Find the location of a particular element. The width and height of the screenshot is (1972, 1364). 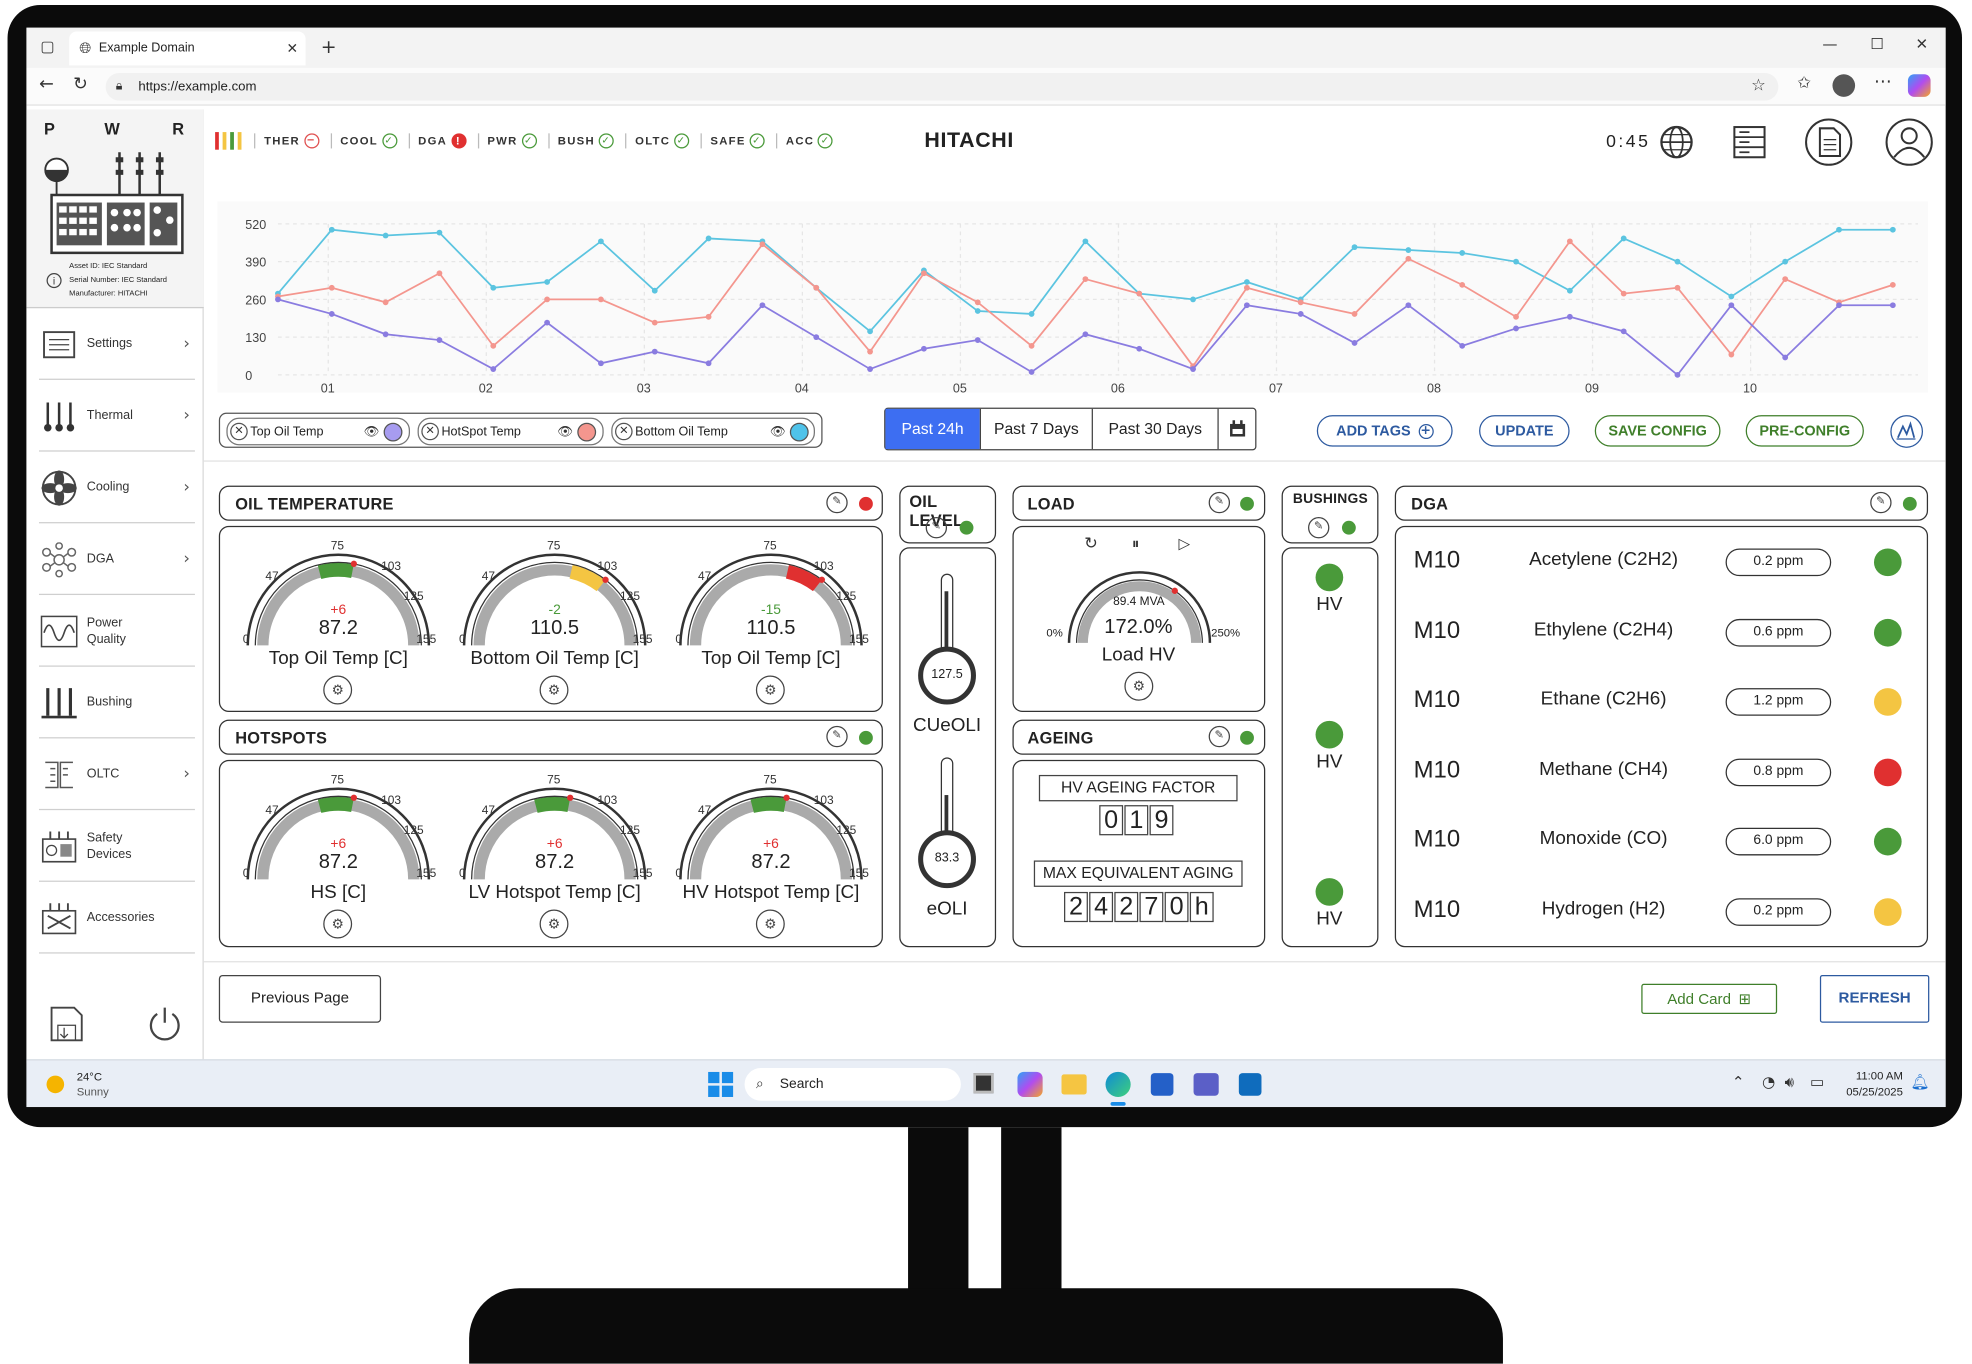

add-card-button: Add Card ⊞ is located at coordinates (1709, 998).